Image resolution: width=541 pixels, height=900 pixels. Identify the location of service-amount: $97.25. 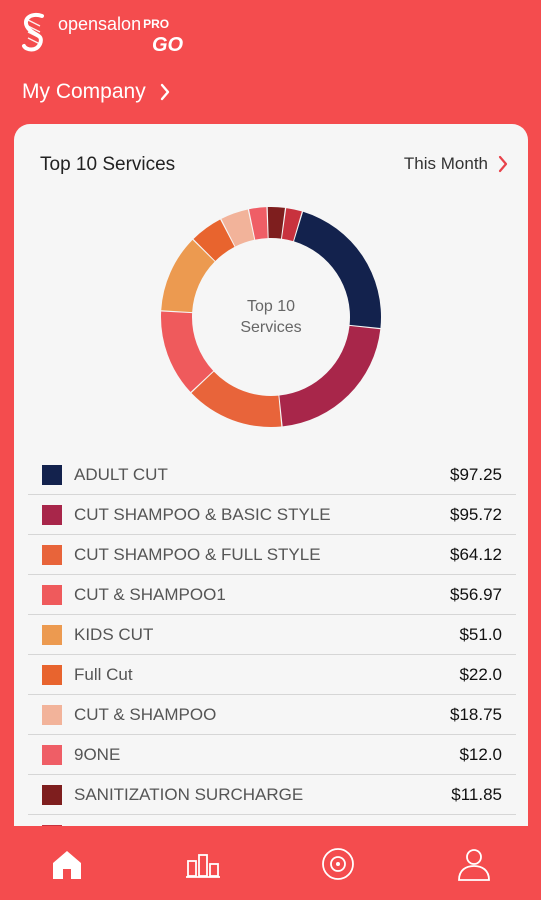
(476, 474).